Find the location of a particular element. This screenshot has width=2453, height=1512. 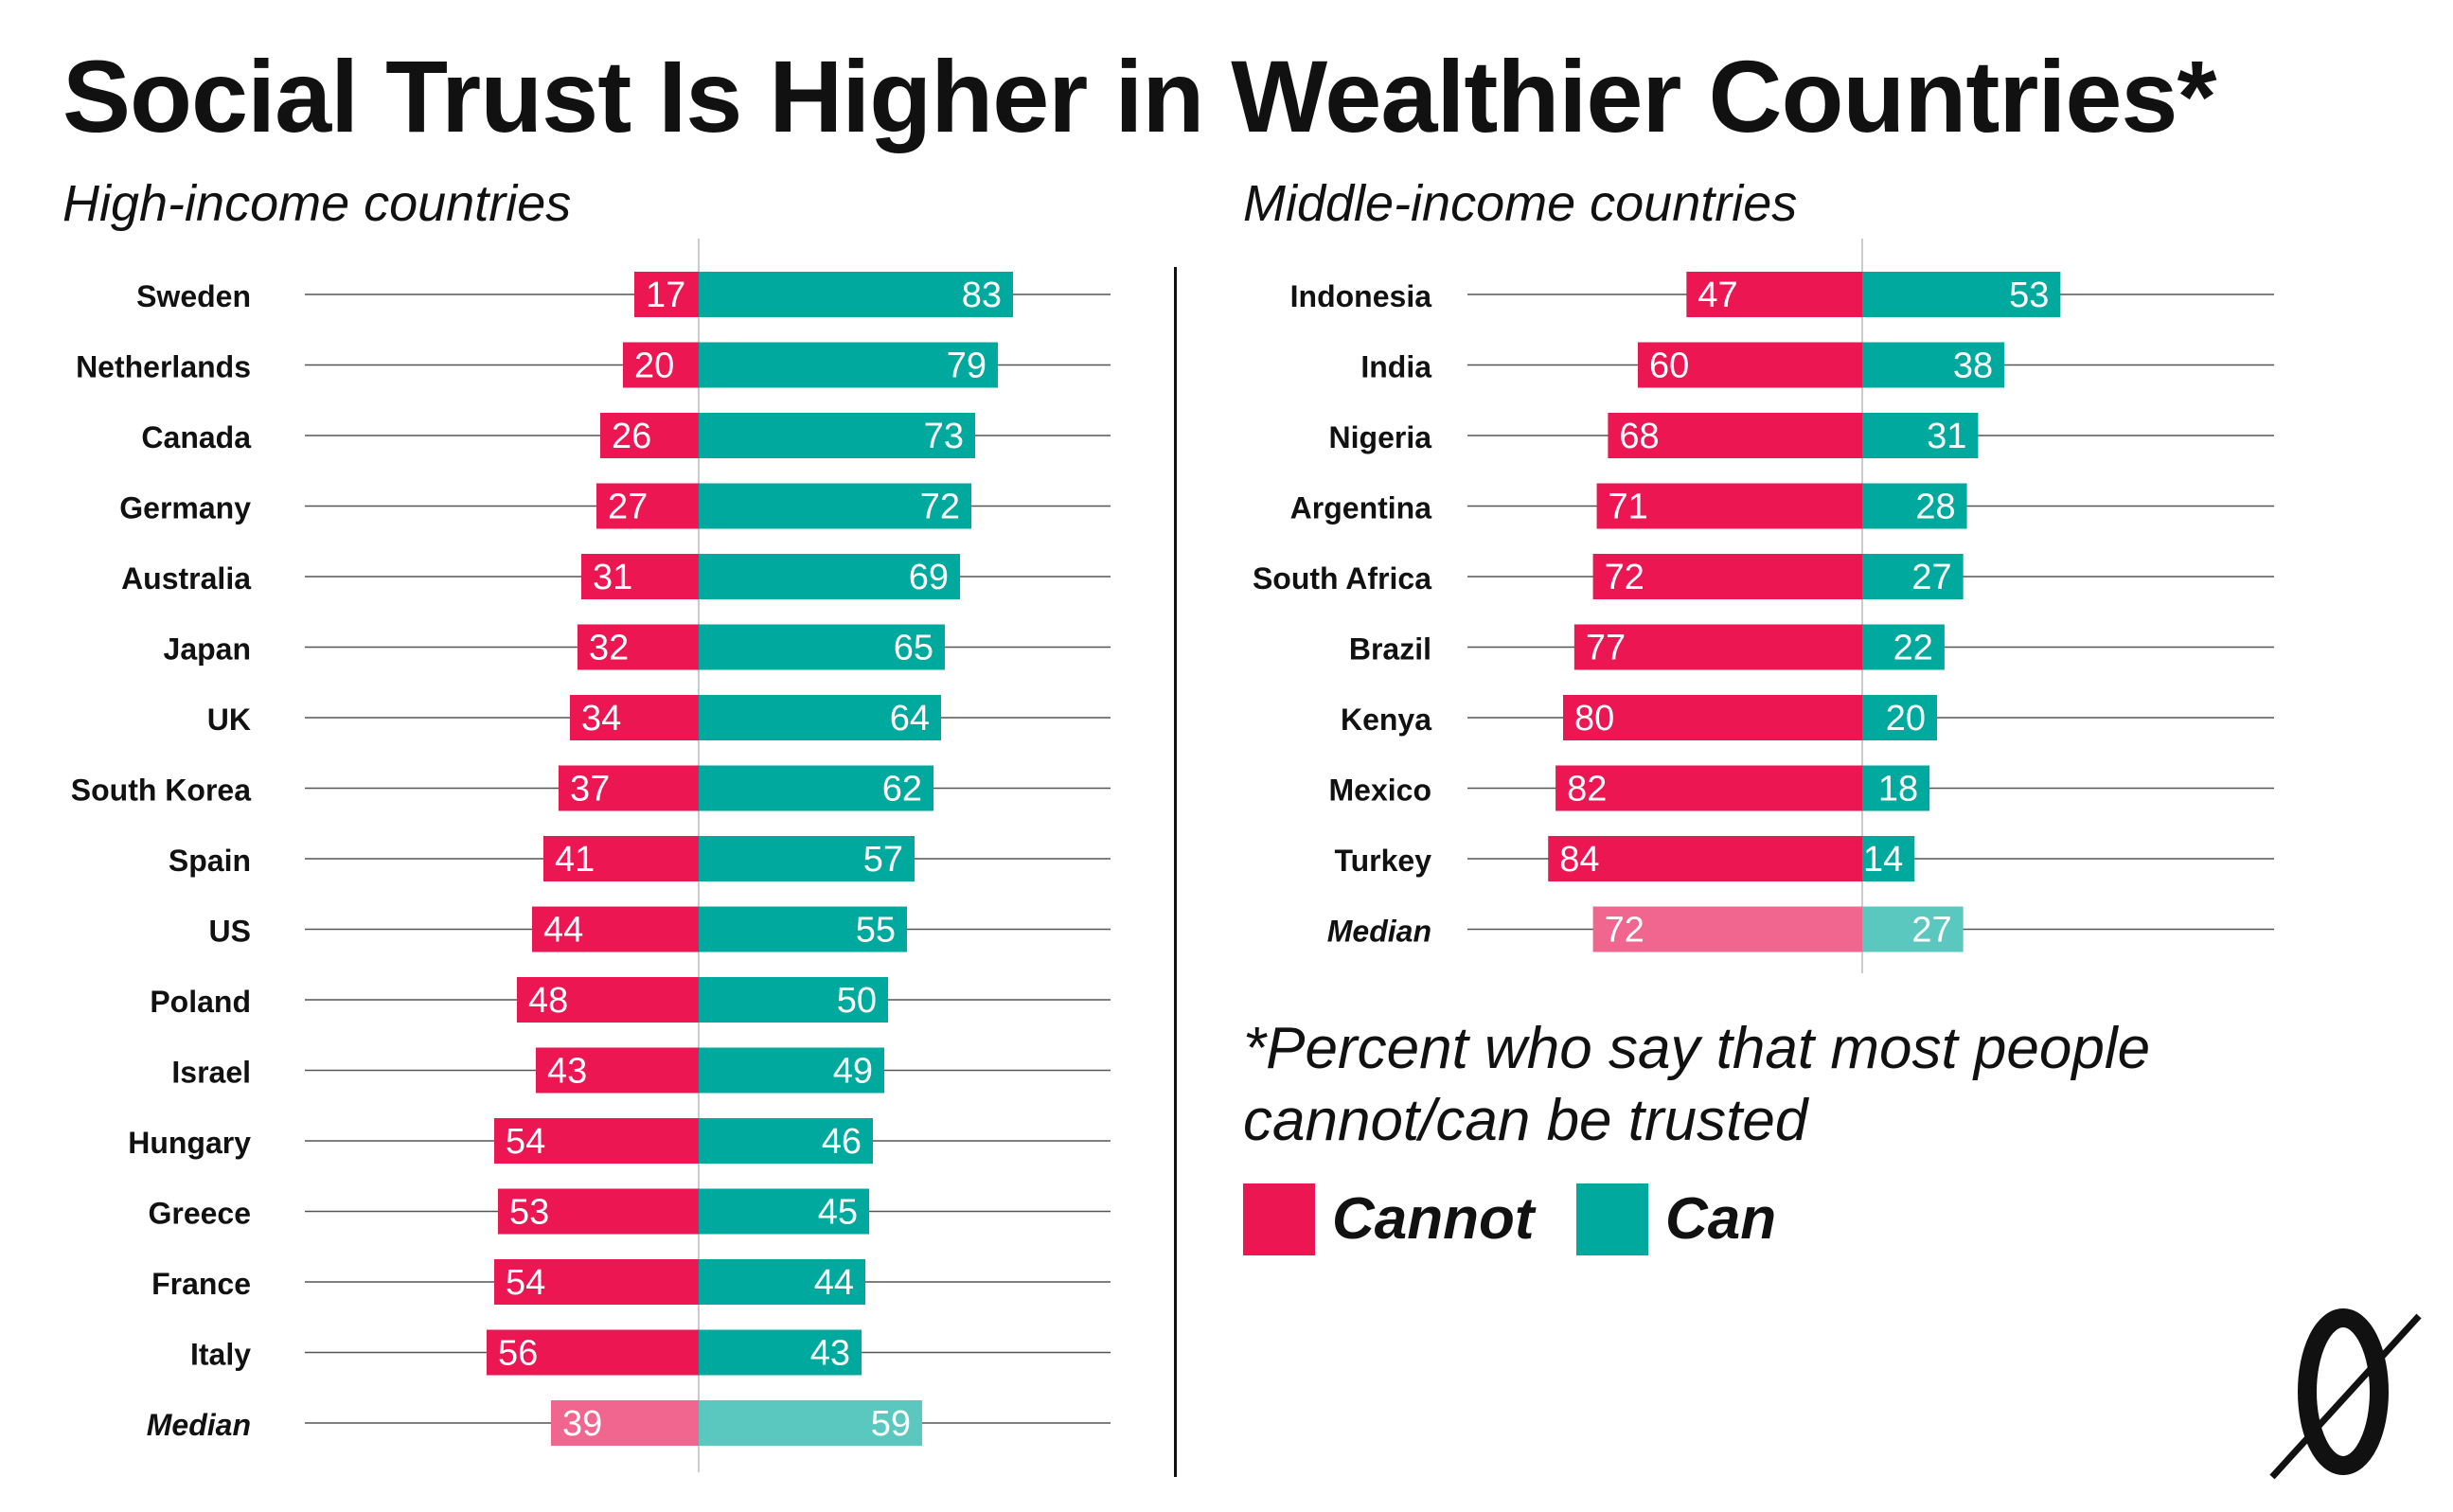

high-income-value-label-can: 43 is located at coordinates (830, 1354).